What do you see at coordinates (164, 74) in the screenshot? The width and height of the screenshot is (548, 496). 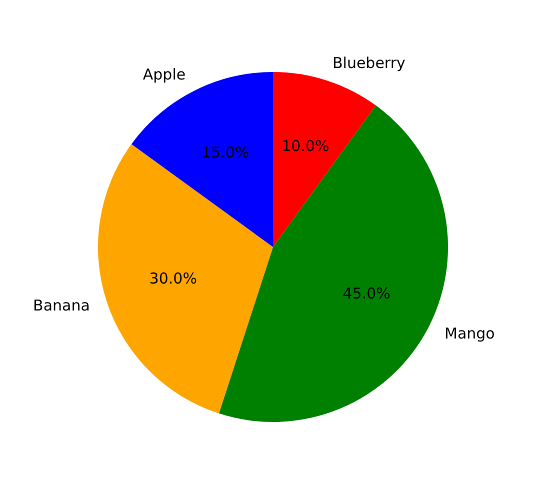 I see `slice-label: Apple` at bounding box center [164, 74].